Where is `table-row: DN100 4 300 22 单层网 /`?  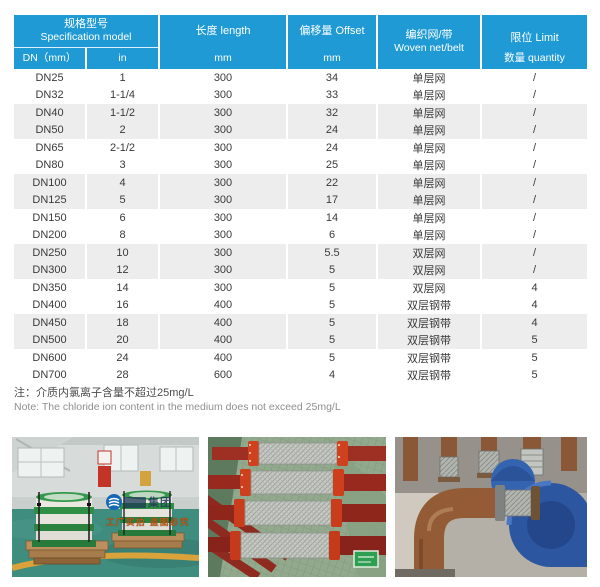
table-row: DN100 4 300 22 单层网 / is located at coordinates (300, 183).